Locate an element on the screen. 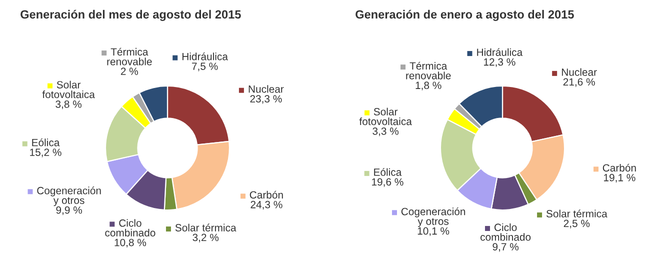 The width and height of the screenshot is (670, 264). data-label: 2 % is located at coordinates (129, 71).